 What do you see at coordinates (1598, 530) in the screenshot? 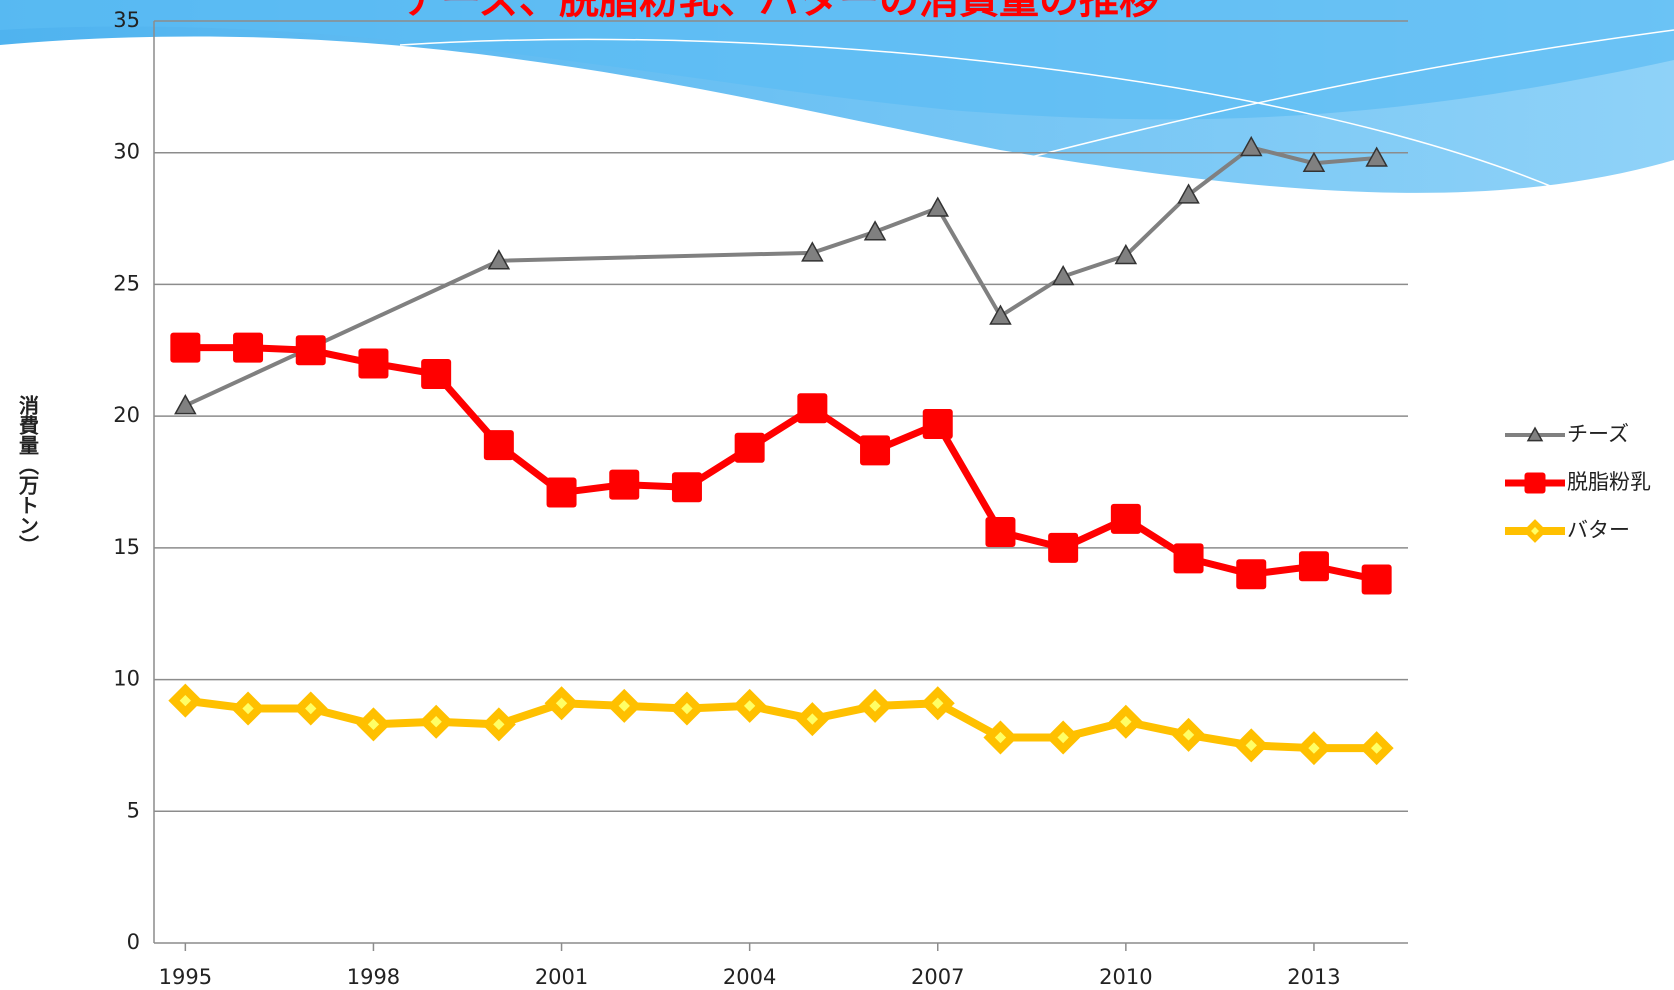
I see `legend-label: バター` at bounding box center [1598, 530].